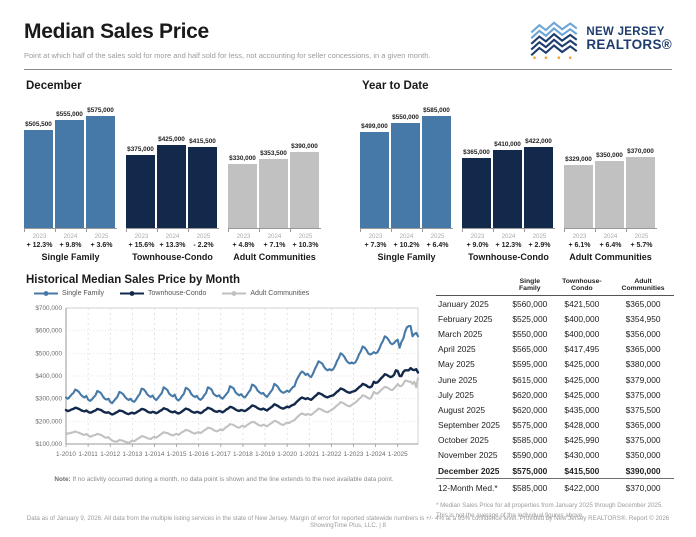 The width and height of the screenshot is (696, 537). What do you see at coordinates (38, 174) in the screenshot?
I see `bar-single-family-2023: $505,500` at bounding box center [38, 174].